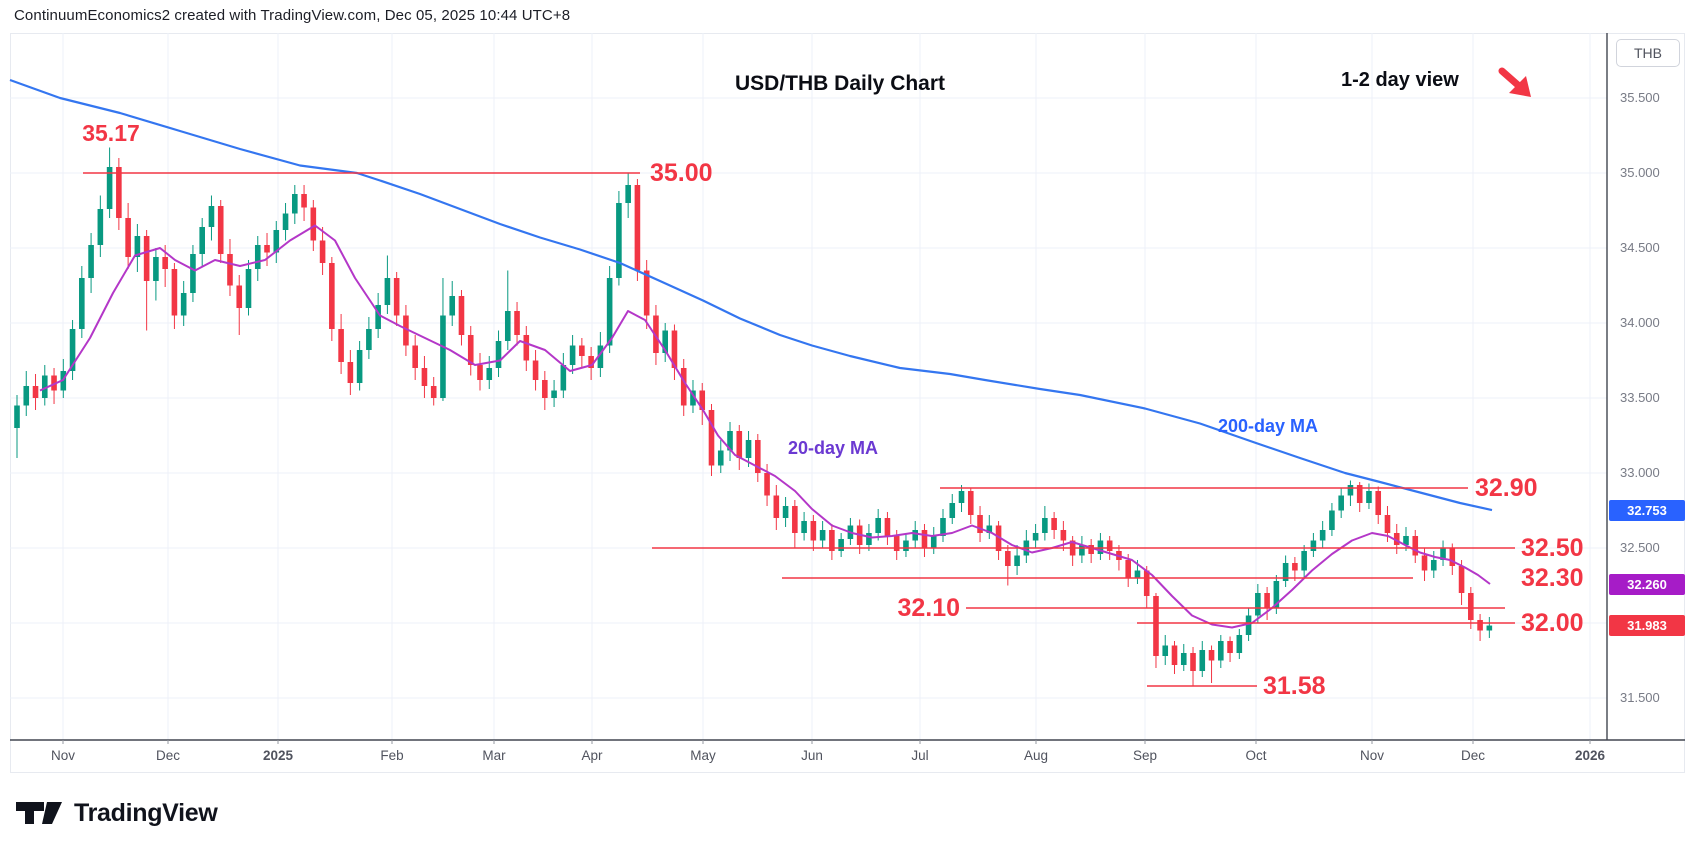  I want to click on y-axis-tick-label: 33.000, so click(1640, 472).